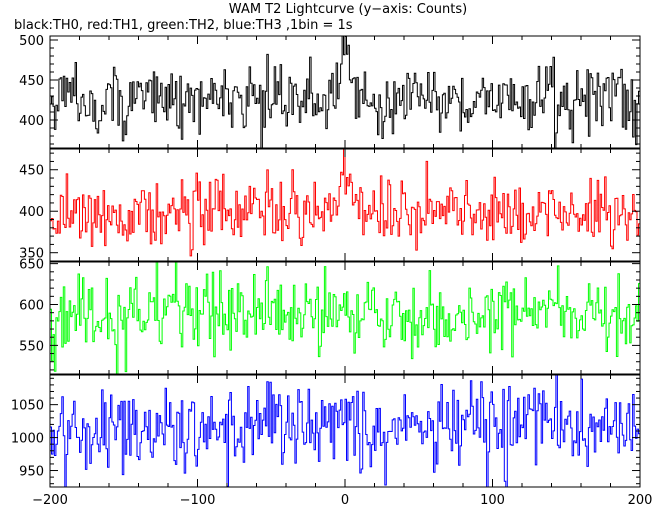 This screenshot has height=505, width=654. What do you see at coordinates (492, 499) in the screenshot?
I see `x-tick-label: 100` at bounding box center [492, 499].